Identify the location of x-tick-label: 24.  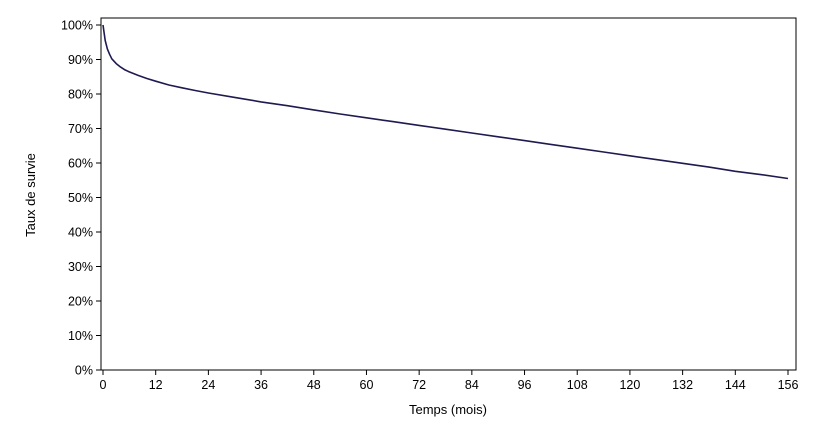
(208, 385).